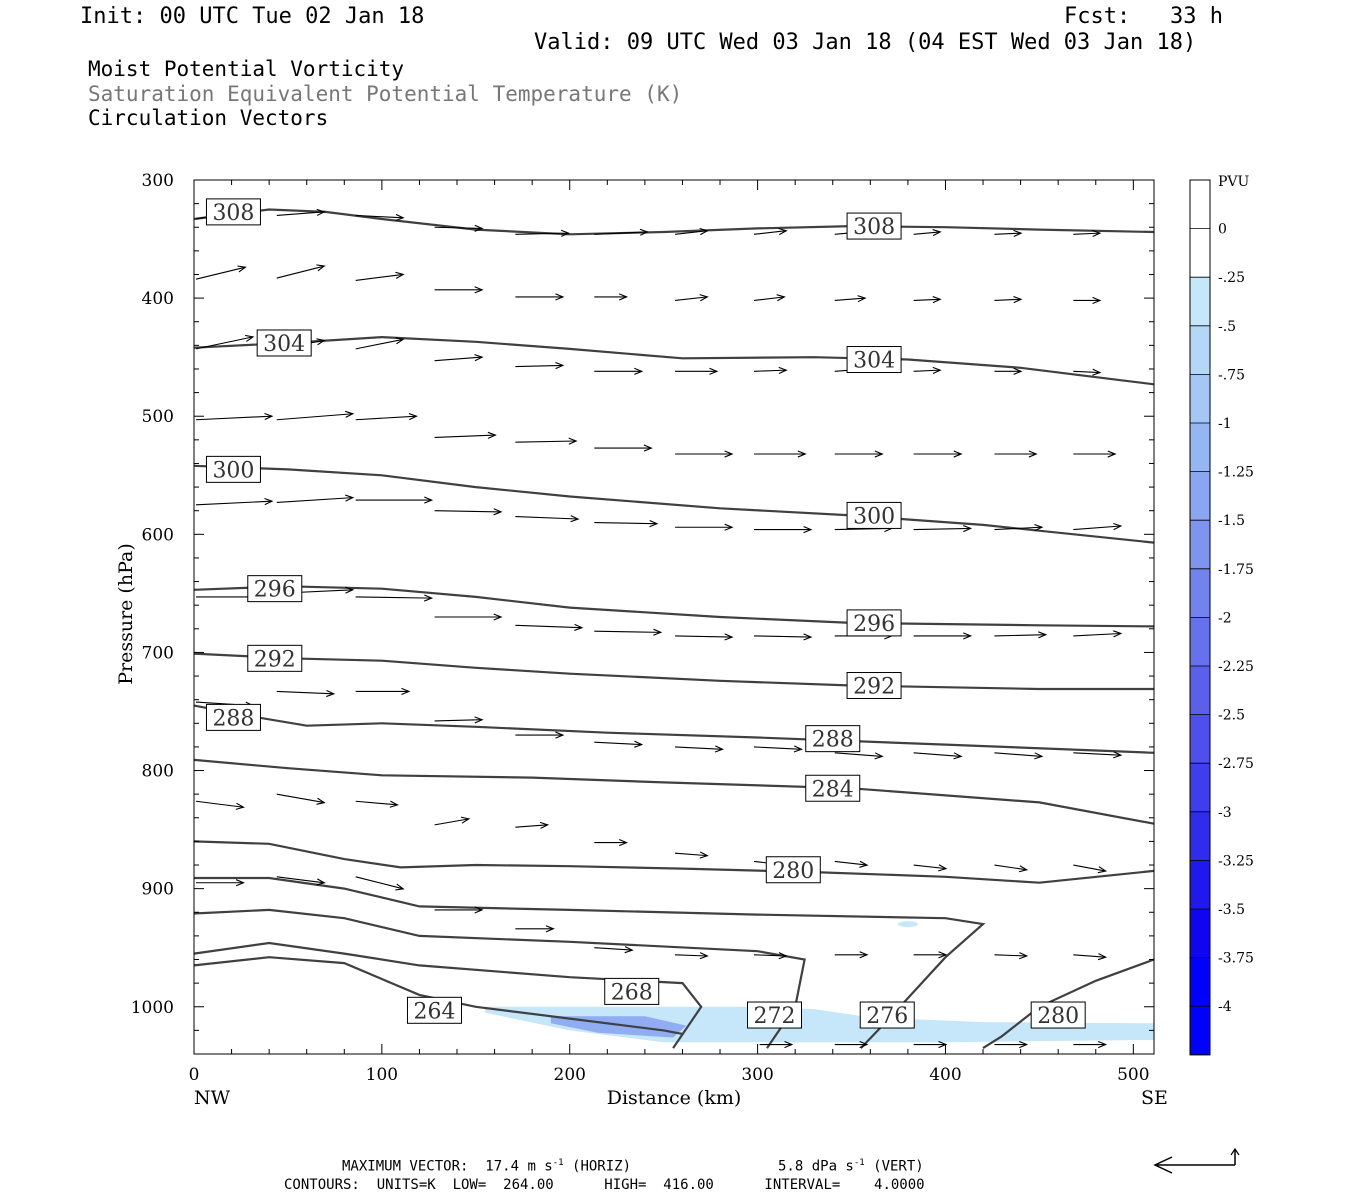 The image size is (1350, 1200). I want to click on field-vectors: Circulation Vectors, so click(208, 118).